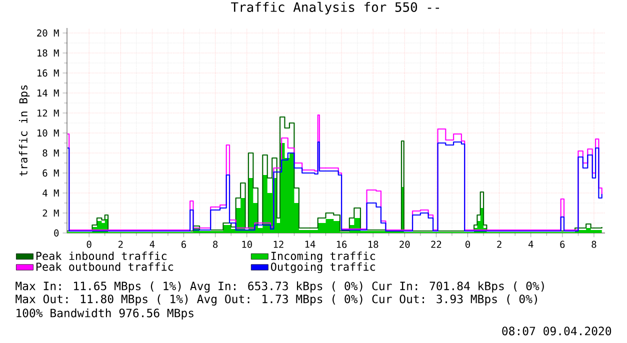 The width and height of the screenshot is (627, 343). Describe the element at coordinates (48, 133) in the screenshot. I see `y-tick-label: 10 M` at that location.